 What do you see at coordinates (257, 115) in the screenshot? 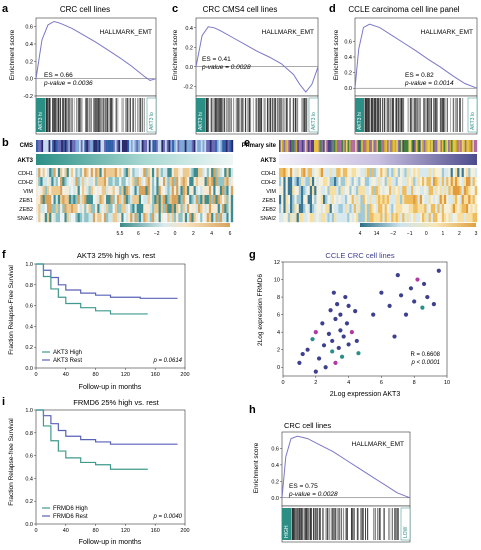
I see `panel-c-barcode` at bounding box center [257, 115].